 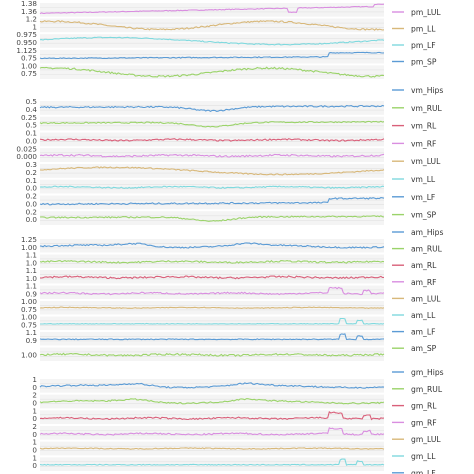 What do you see at coordinates (426, 12) in the screenshot?
I see `legend-label: pm_LUL` at bounding box center [426, 12].